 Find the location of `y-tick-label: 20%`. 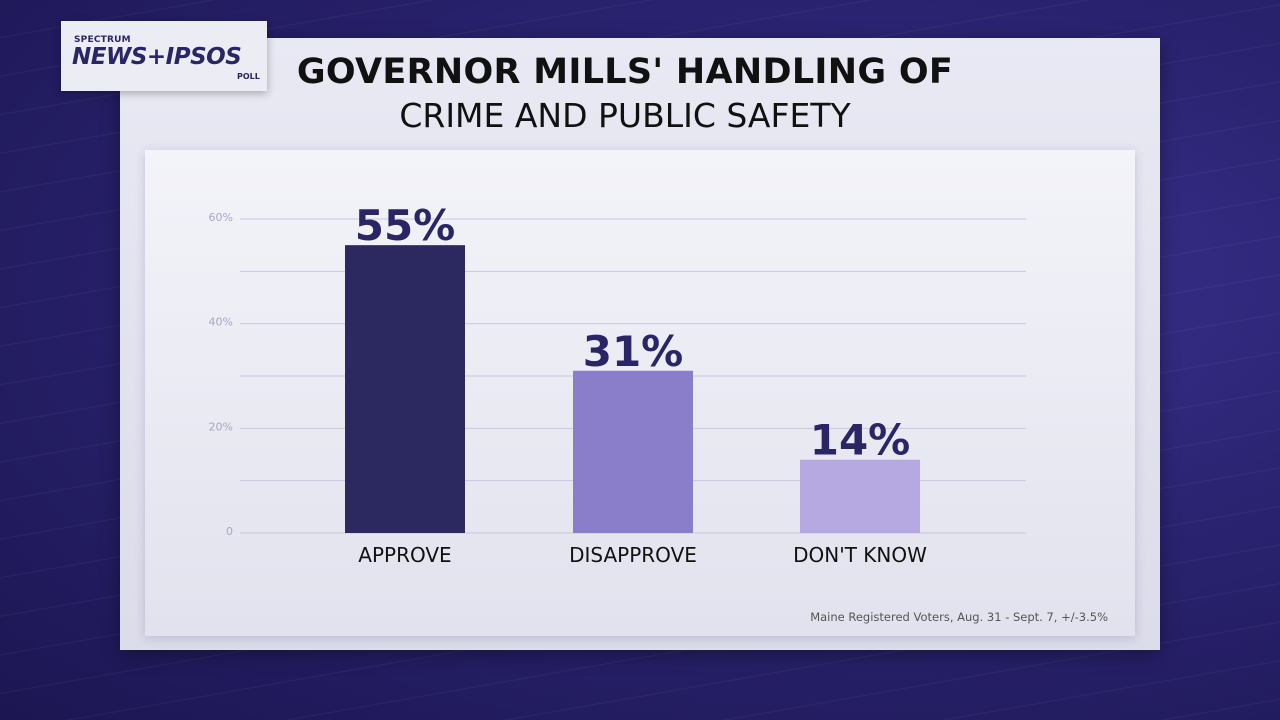

y-tick-label: 20% is located at coordinates (221, 426).